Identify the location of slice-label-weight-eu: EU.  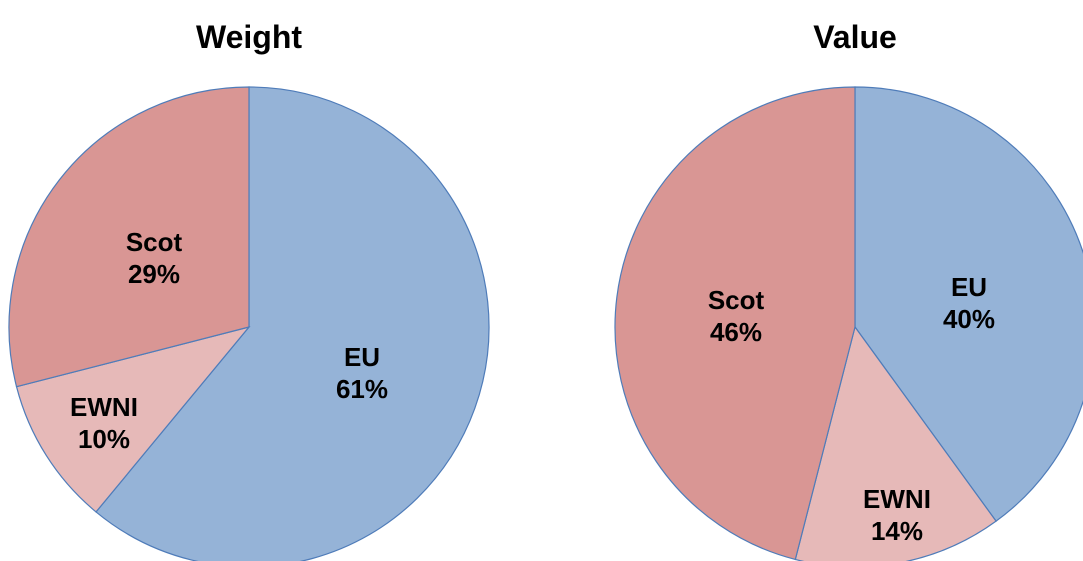
(362, 357).